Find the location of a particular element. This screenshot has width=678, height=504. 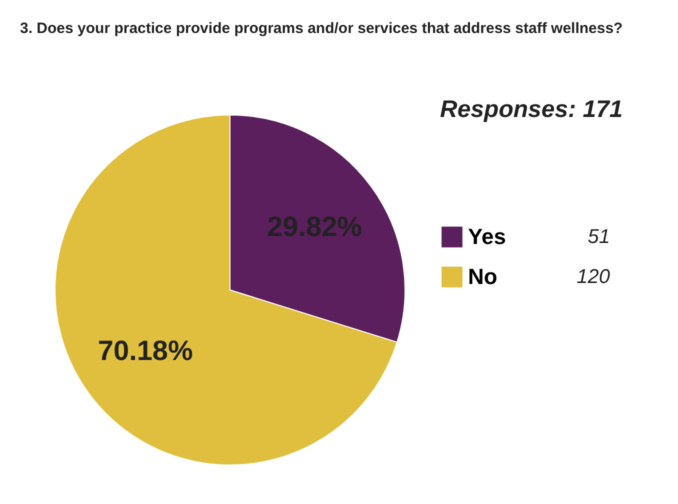

data-label: 70.18% is located at coordinates (145, 350).